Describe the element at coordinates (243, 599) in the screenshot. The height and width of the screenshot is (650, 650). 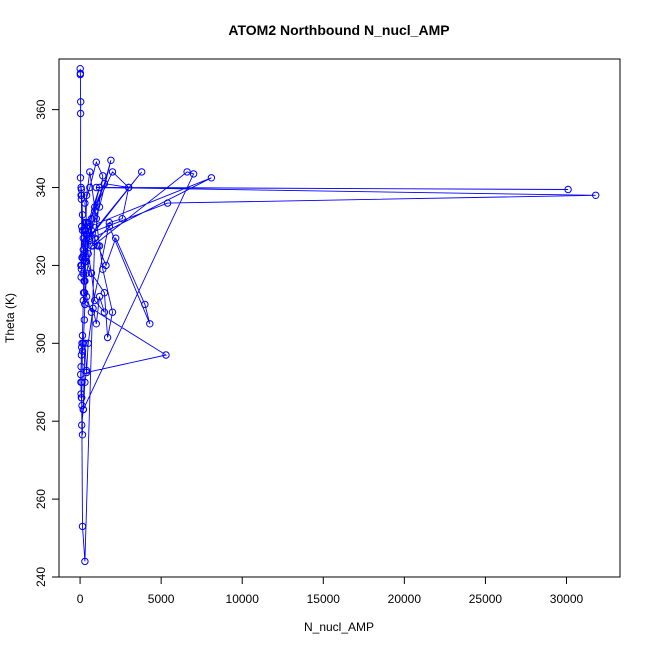
I see `x-tick-label: 10000` at that location.